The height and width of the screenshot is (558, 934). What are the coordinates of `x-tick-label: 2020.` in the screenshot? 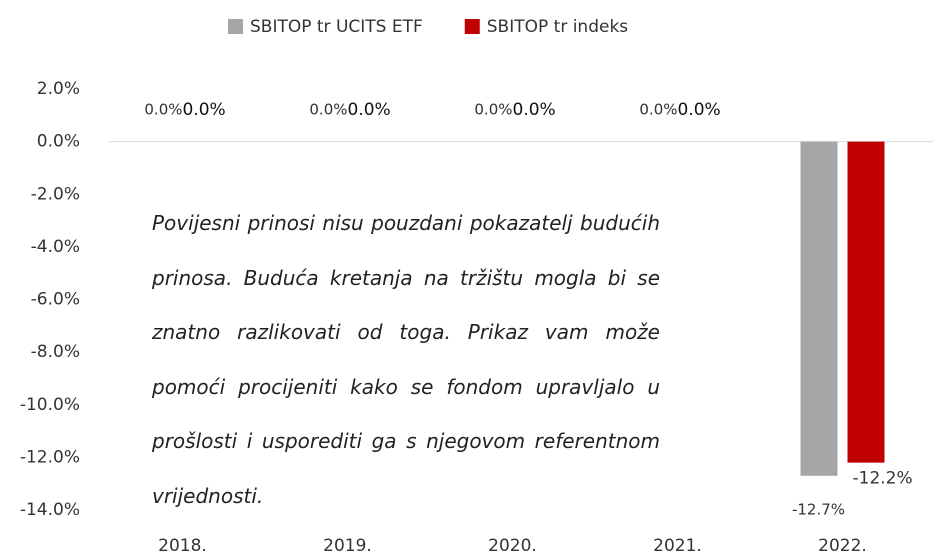 It's located at (512, 546).